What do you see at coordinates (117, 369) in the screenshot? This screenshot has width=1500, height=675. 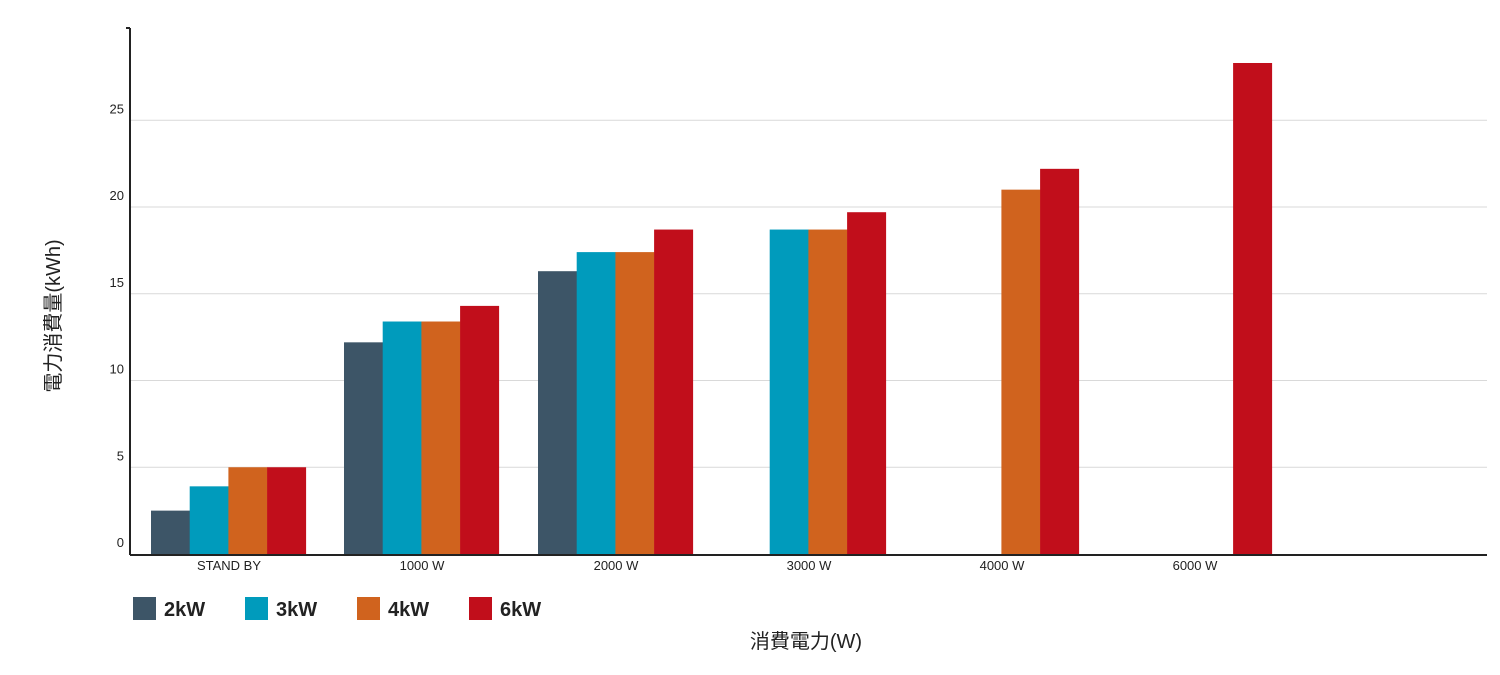 I see `y-tick-label: 10` at bounding box center [117, 369].